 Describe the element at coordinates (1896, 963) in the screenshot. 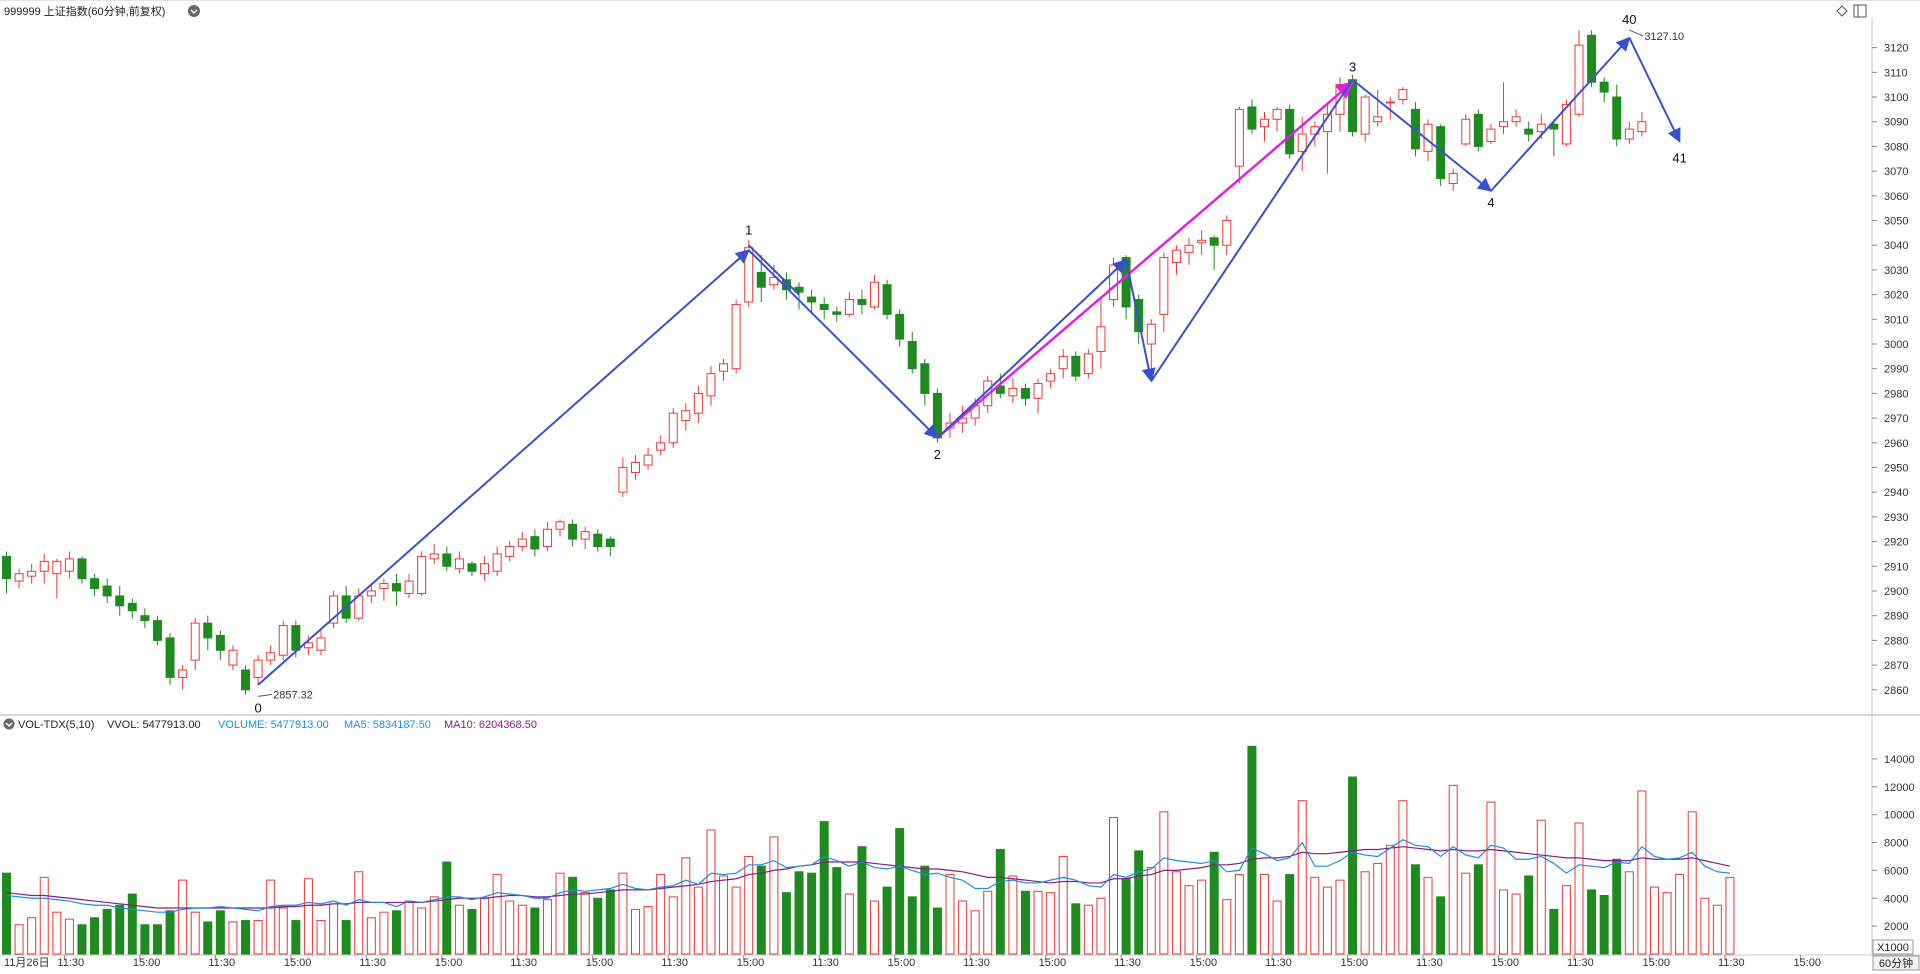

I see `period-button: 60分钟` at that location.